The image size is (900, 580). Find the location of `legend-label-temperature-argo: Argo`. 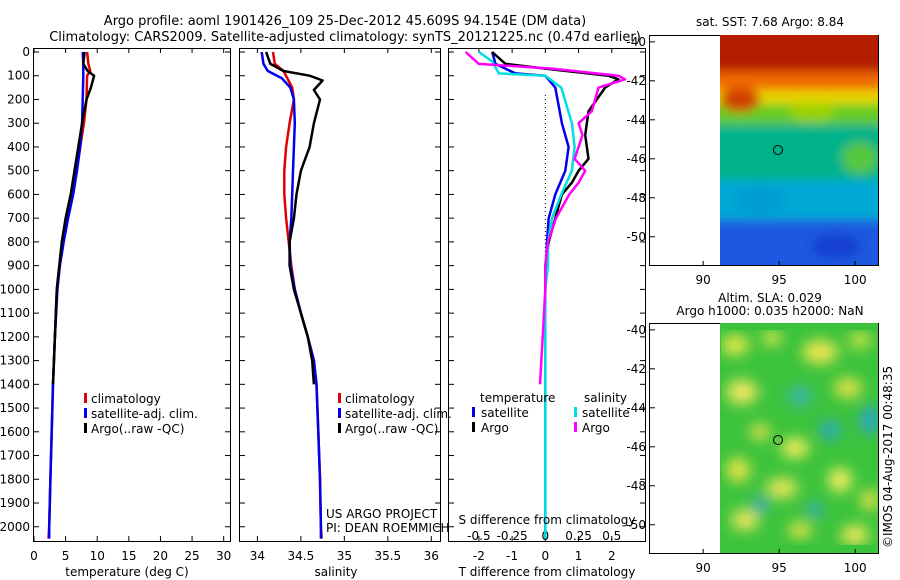

legend-label-temperature-argo: Argo is located at coordinates (495, 428).